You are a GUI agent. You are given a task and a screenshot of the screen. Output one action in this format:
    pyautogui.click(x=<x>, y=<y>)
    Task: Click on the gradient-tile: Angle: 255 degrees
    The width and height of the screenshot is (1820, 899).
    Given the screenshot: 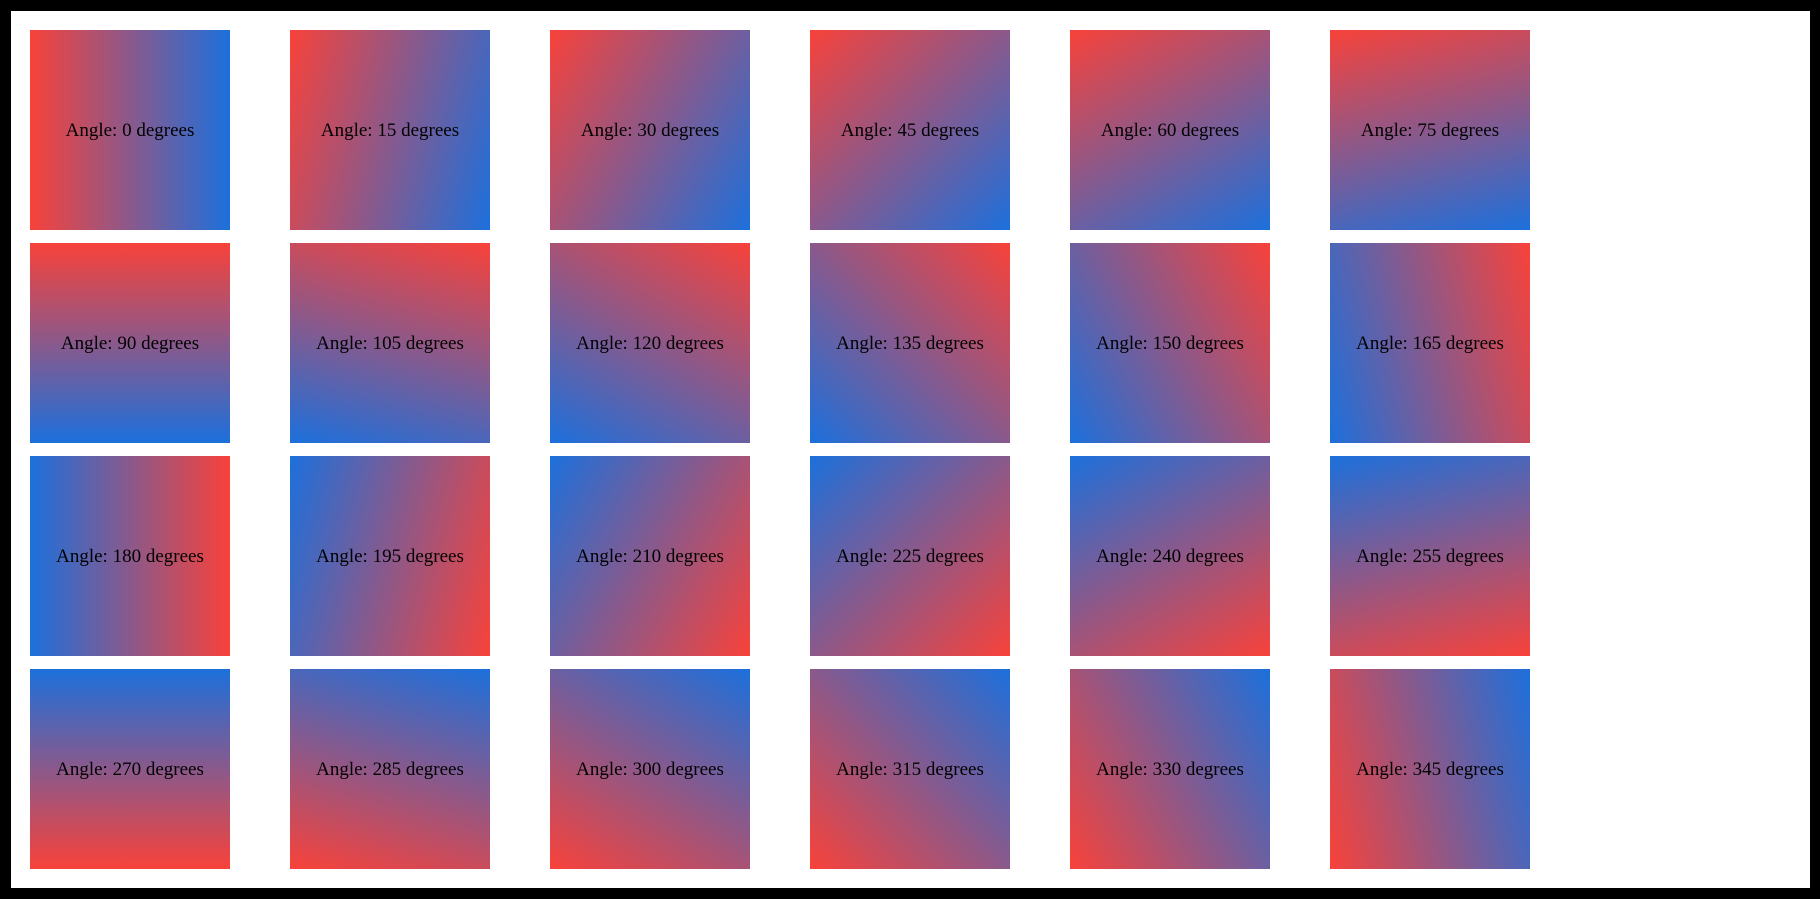 What is the action you would take?
    pyautogui.click(x=1430, y=556)
    